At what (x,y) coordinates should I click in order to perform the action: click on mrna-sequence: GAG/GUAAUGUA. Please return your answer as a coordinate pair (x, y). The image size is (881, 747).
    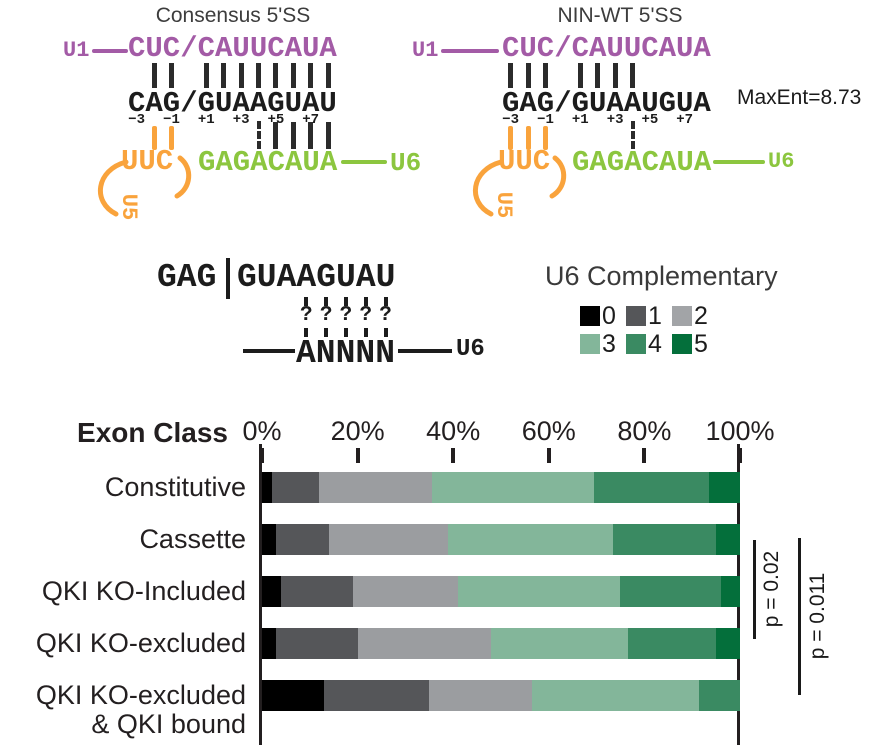
    Looking at the image, I should click on (606, 103).